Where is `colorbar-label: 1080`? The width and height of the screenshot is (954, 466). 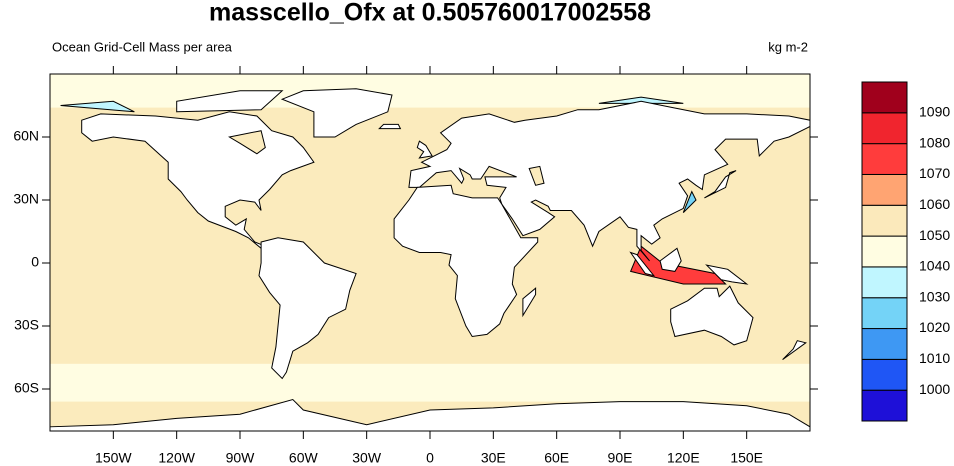
colorbar-label: 1080 is located at coordinates (934, 142).